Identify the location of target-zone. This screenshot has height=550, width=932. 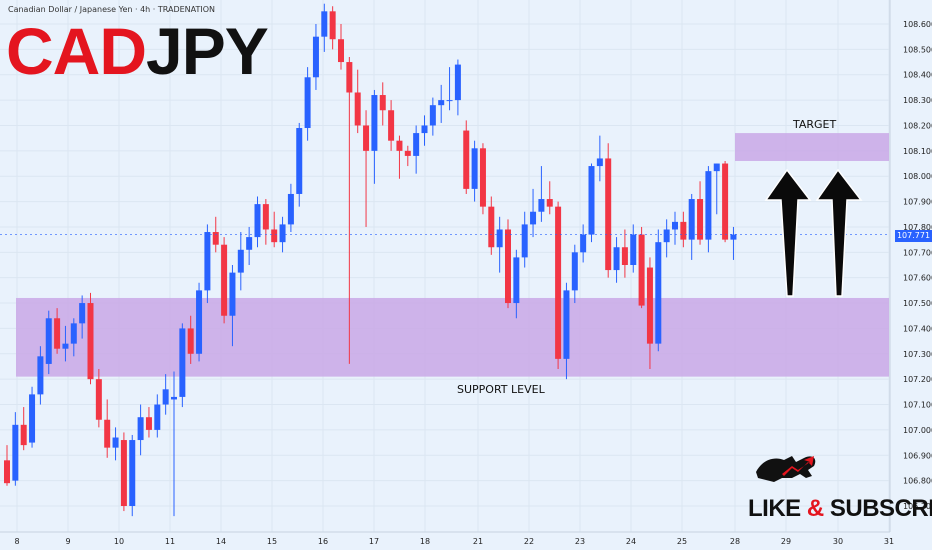
(812, 147).